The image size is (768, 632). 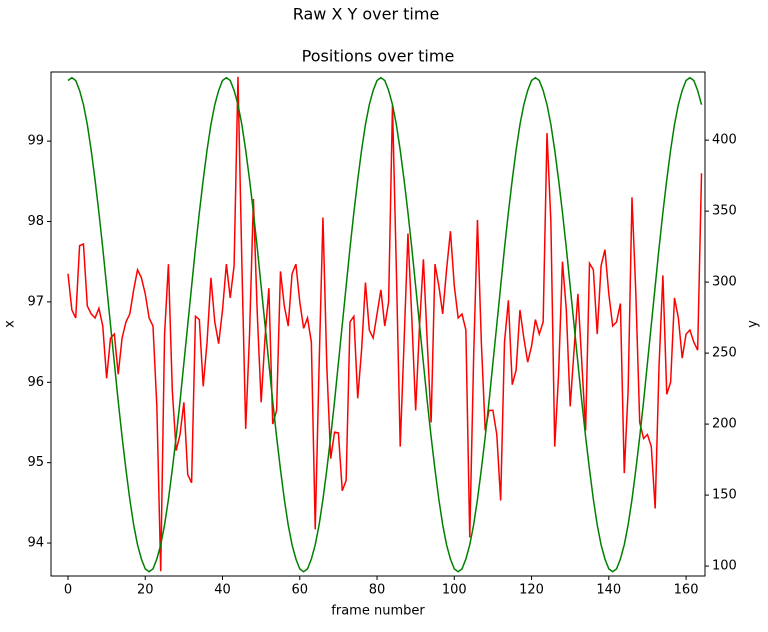 I want to click on y-tick-label: 96, so click(x=35, y=382).